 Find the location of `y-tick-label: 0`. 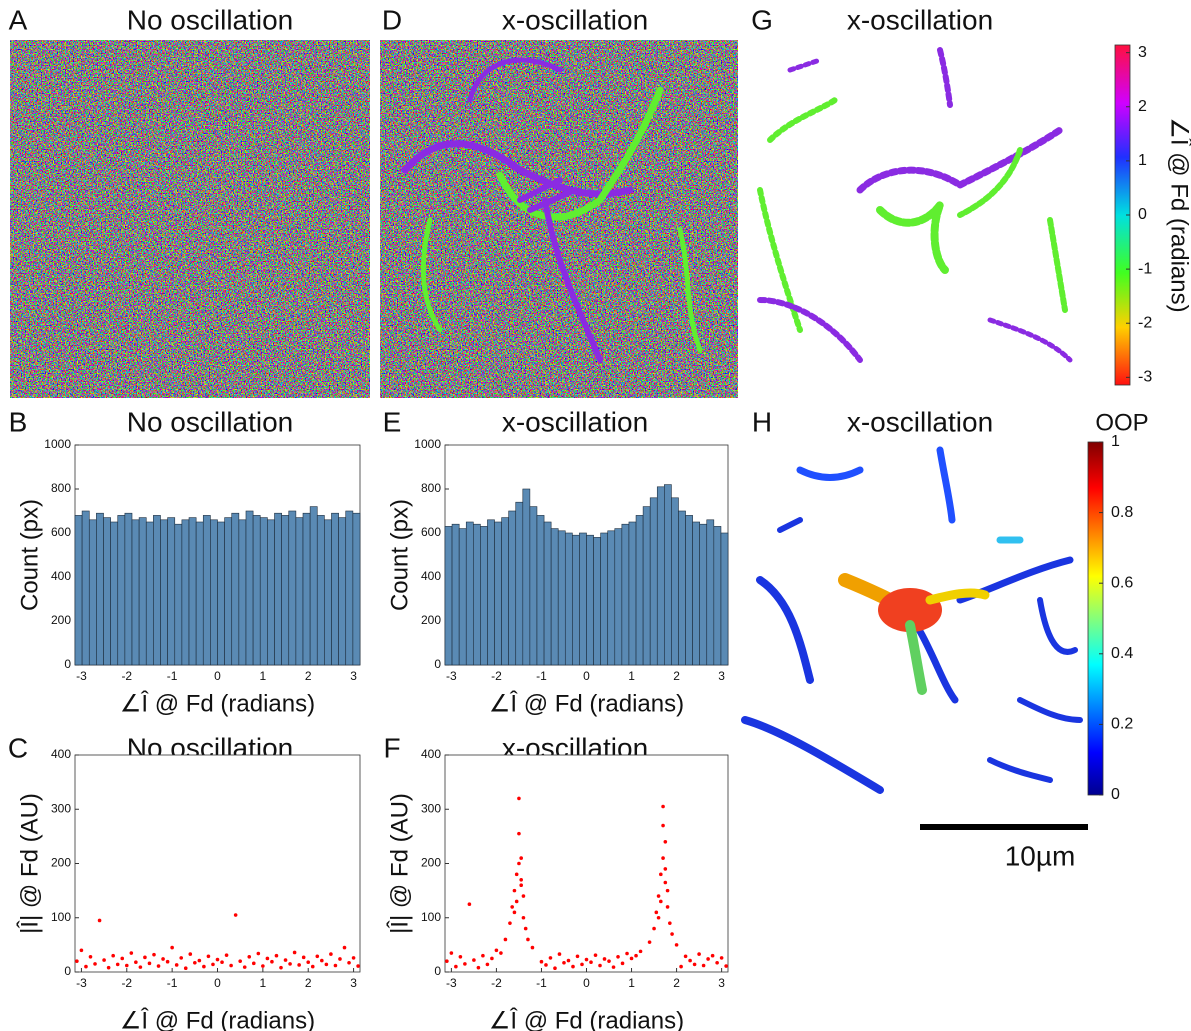

y-tick-label: 0 is located at coordinates (67, 971).